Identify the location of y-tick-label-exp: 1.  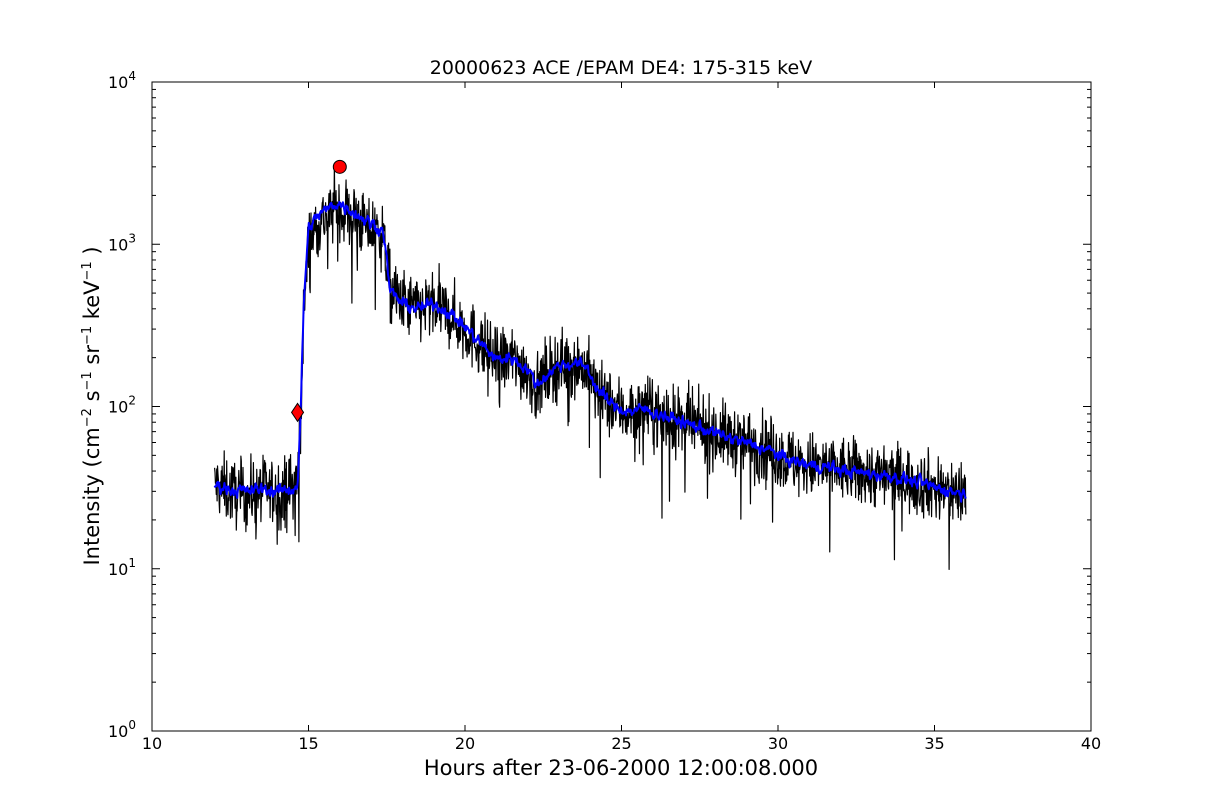
(132, 563).